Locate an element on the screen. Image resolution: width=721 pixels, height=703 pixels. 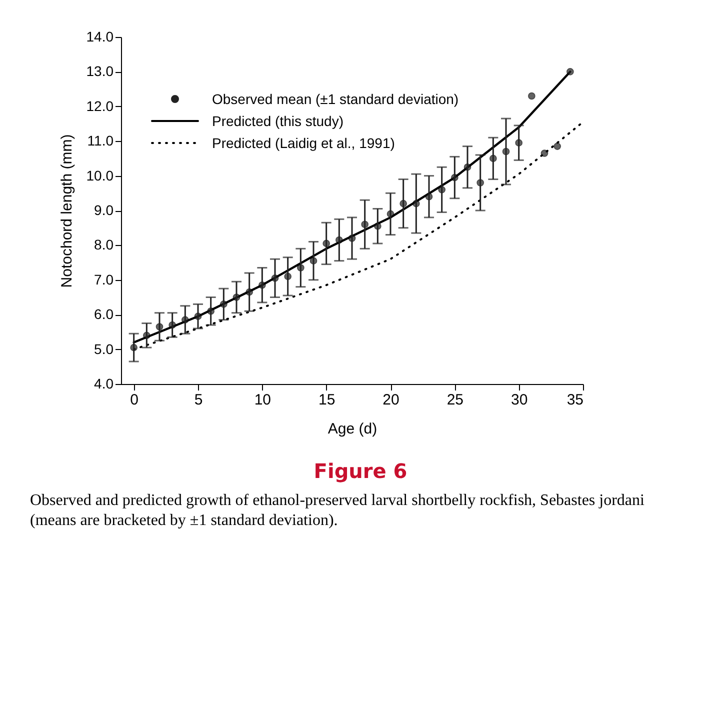
y-tick-label: 10.0 is located at coordinates (100, 175).